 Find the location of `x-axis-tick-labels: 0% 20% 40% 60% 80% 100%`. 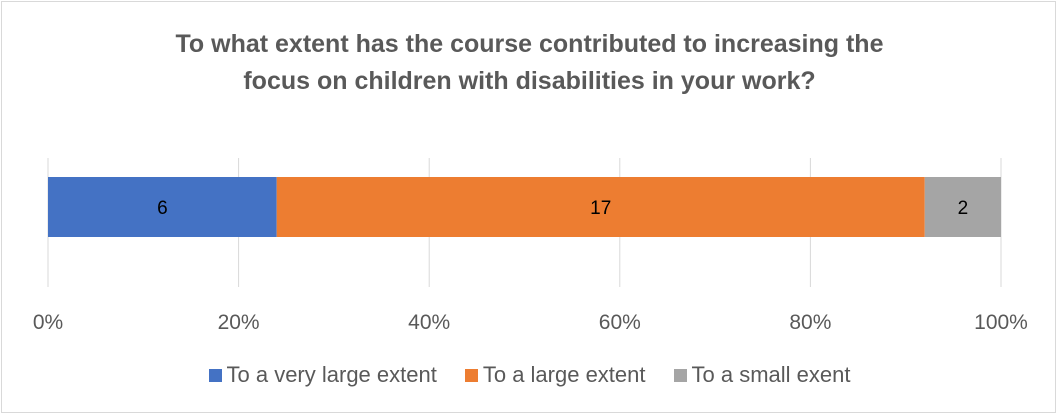

x-axis-tick-labels: 0% 20% 40% 60% 80% 100% is located at coordinates (530, 322).